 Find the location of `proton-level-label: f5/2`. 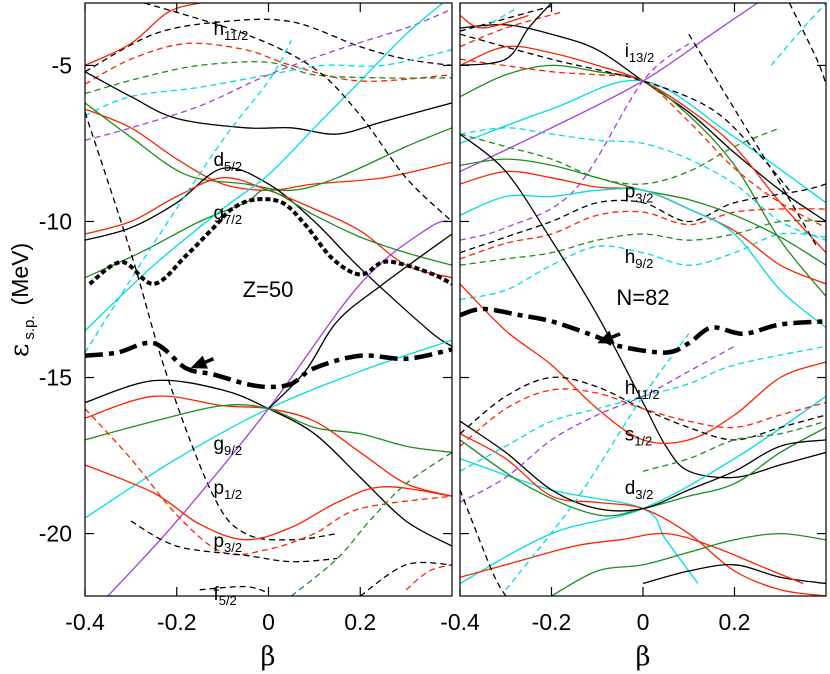

proton-level-label: f5/2 is located at coordinates (224, 596).